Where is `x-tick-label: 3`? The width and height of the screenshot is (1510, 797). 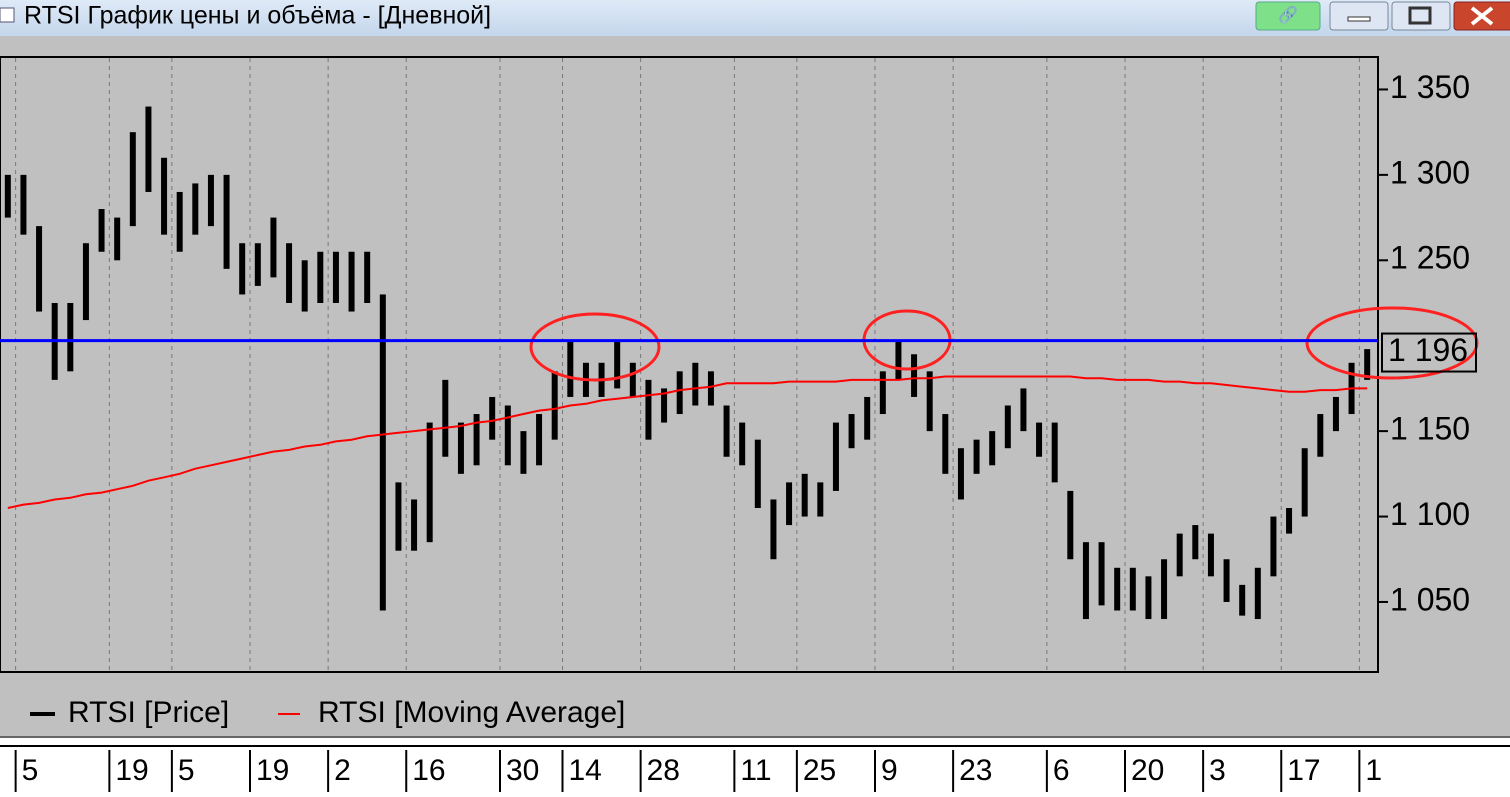
x-tick-label: 3 is located at coordinates (1217, 770).